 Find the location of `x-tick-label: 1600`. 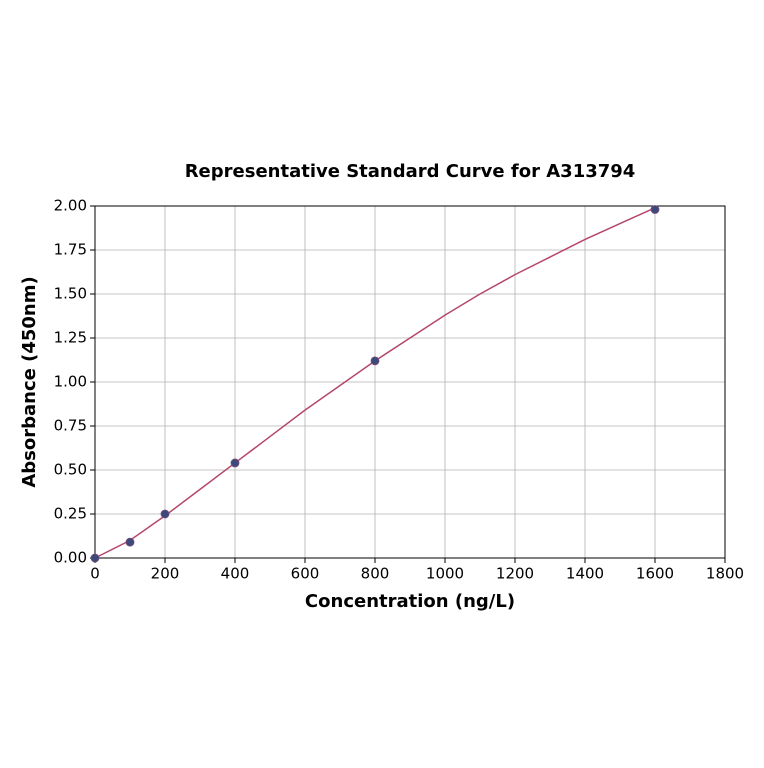

x-tick-label: 1600 is located at coordinates (655, 574).